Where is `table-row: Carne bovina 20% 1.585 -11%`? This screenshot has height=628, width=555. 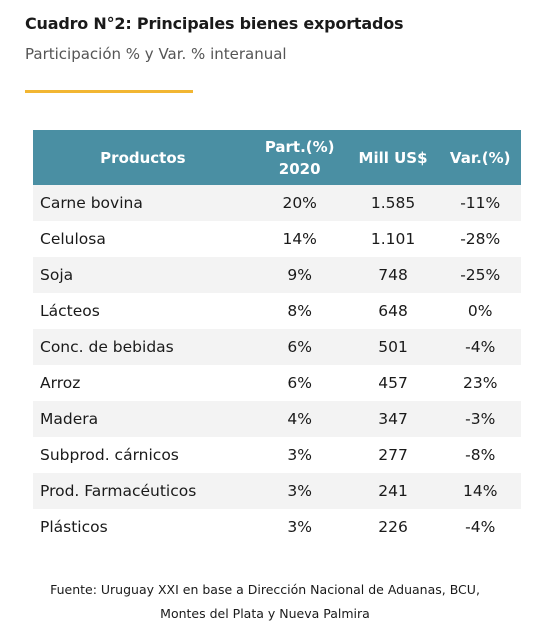 table-row: Carne bovina 20% 1.585 -11% is located at coordinates (277, 203).